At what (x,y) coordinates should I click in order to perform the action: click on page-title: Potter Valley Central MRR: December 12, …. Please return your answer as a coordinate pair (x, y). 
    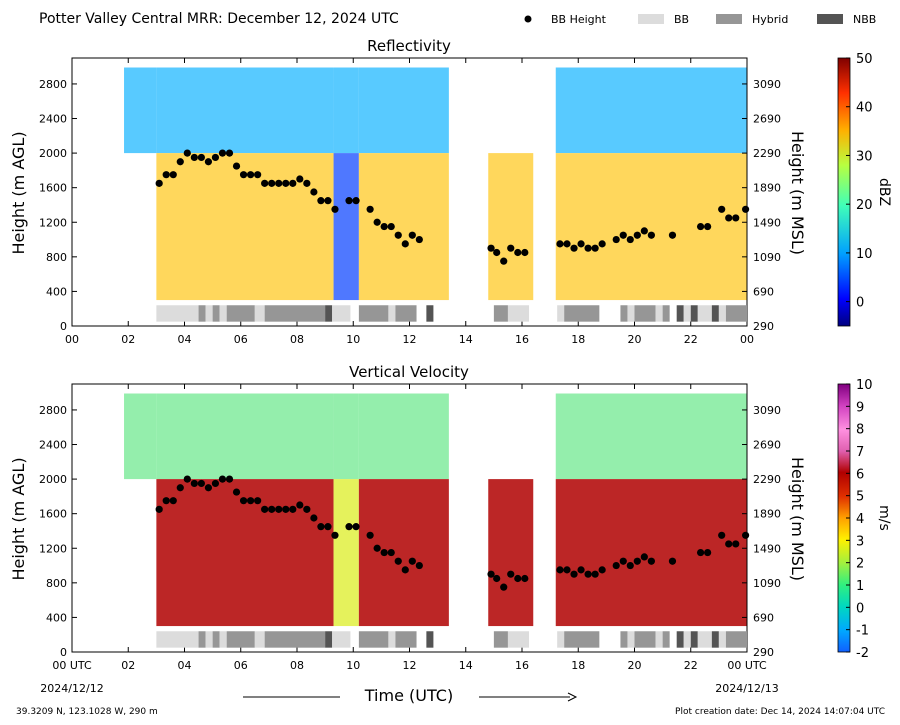
    Looking at the image, I should click on (219, 19).